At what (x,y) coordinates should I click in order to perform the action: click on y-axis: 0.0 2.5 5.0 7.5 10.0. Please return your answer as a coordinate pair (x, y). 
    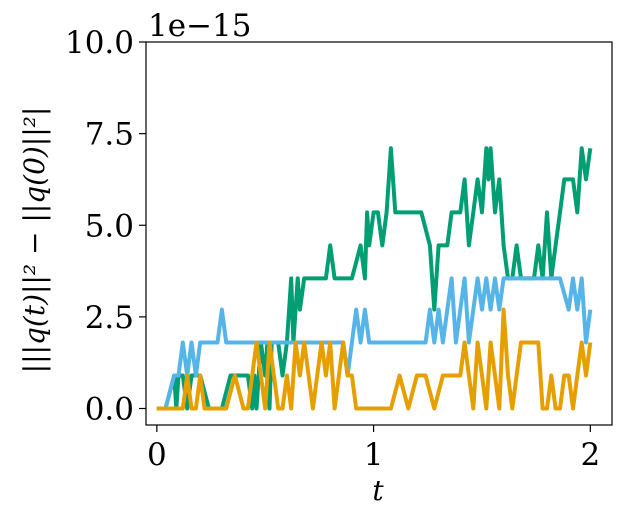
    Looking at the image, I should click on (105, 226).